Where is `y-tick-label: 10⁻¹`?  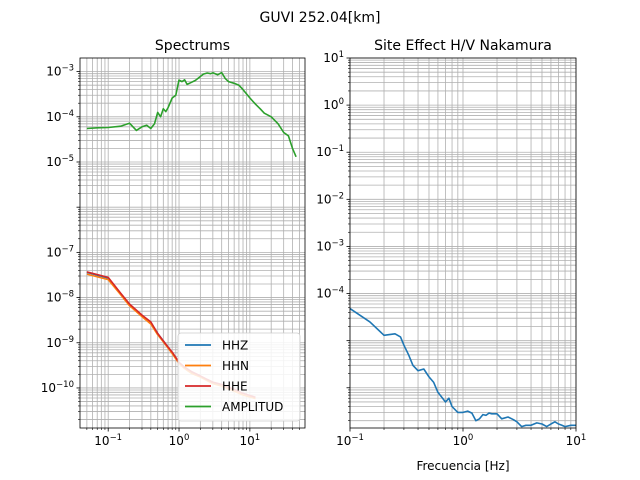 y-tick-label: 10⁻¹ is located at coordinates (330, 151).